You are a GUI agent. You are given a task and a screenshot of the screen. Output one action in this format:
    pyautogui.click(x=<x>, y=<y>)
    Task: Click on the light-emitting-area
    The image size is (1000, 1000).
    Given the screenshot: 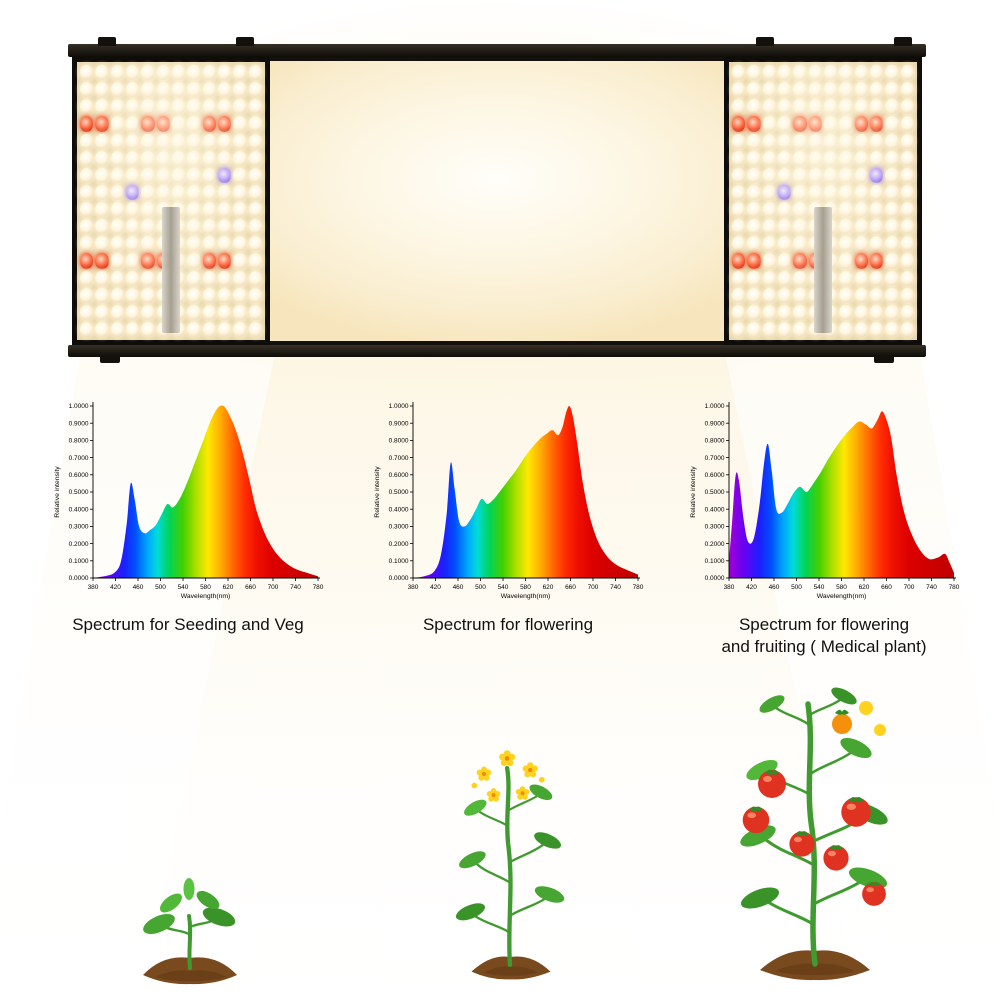 What is the action you would take?
    pyautogui.click(x=497, y=201)
    